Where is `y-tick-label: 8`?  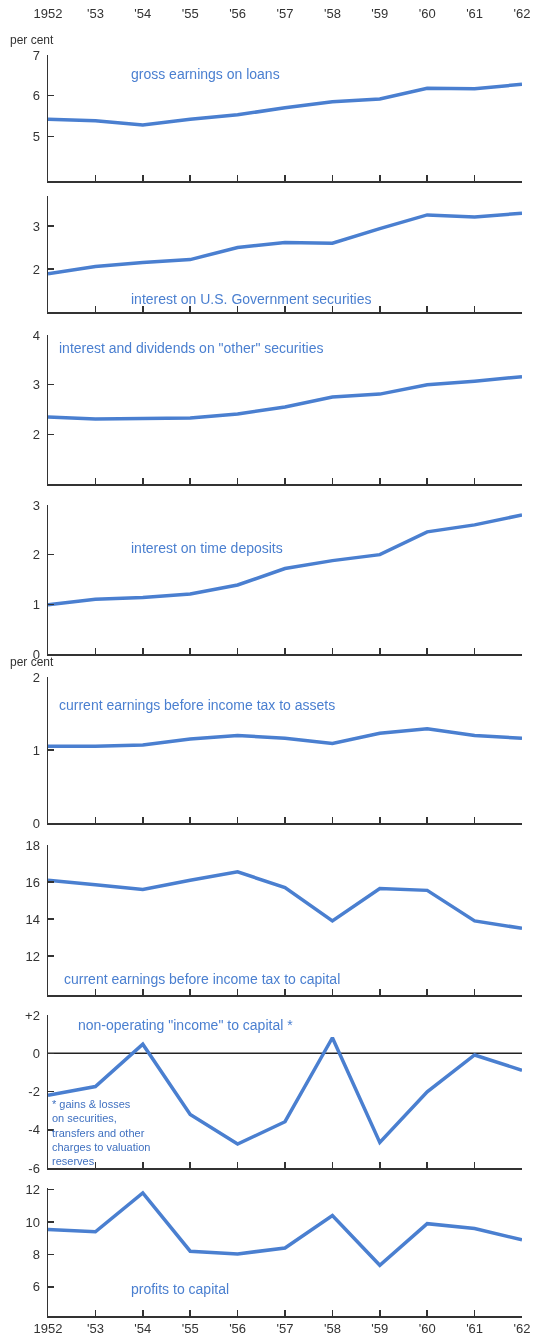 y-tick-label: 8 is located at coordinates (36, 1254).